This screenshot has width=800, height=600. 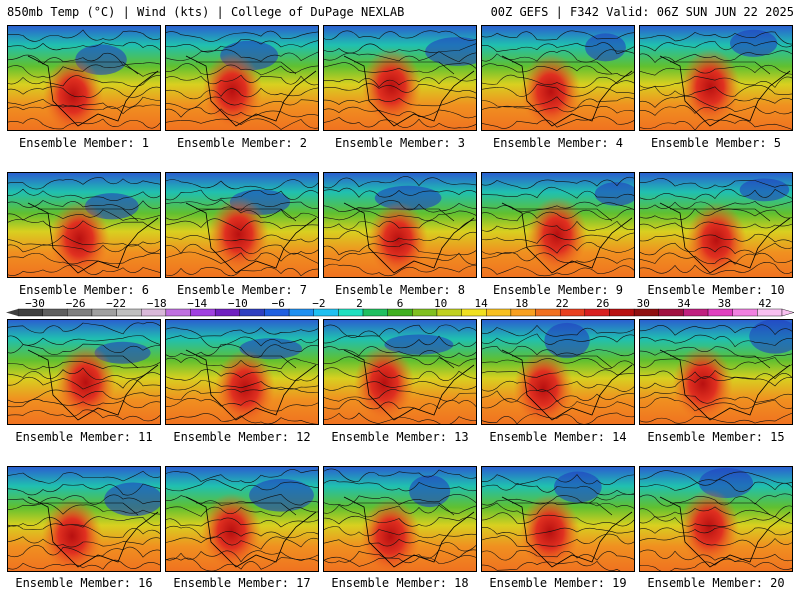 What do you see at coordinates (521, 303) in the screenshot?
I see `colorbar-tick-label: 18` at bounding box center [521, 303].